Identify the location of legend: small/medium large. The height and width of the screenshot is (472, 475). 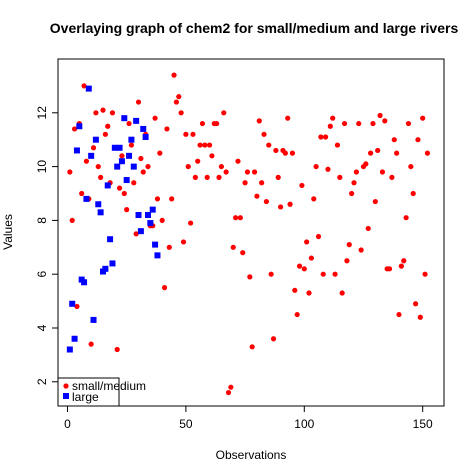
(101, 392).